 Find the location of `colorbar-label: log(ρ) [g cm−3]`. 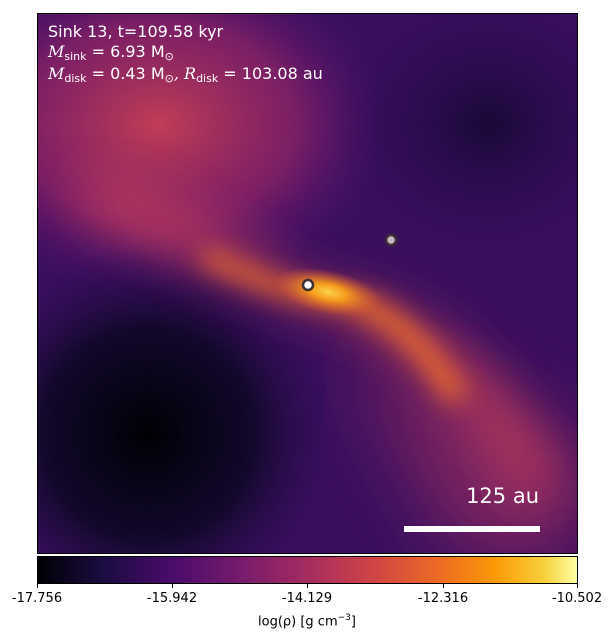

colorbar-label: log(ρ) [g cm−3] is located at coordinates (307, 621).